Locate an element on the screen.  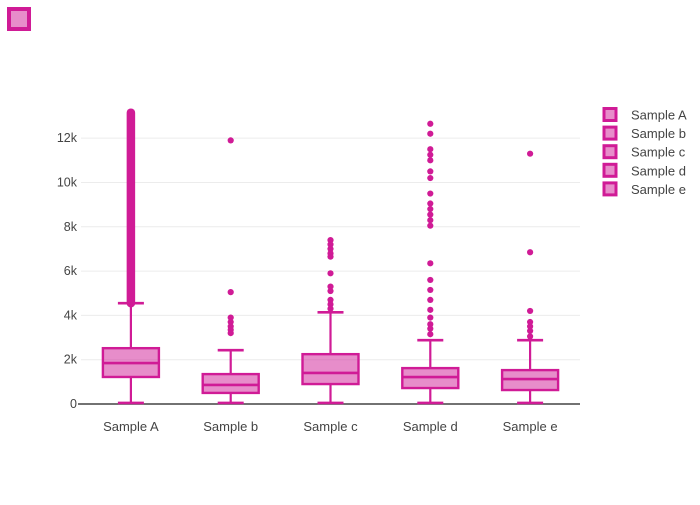
legend-label: Sample e is located at coordinates (658, 189).